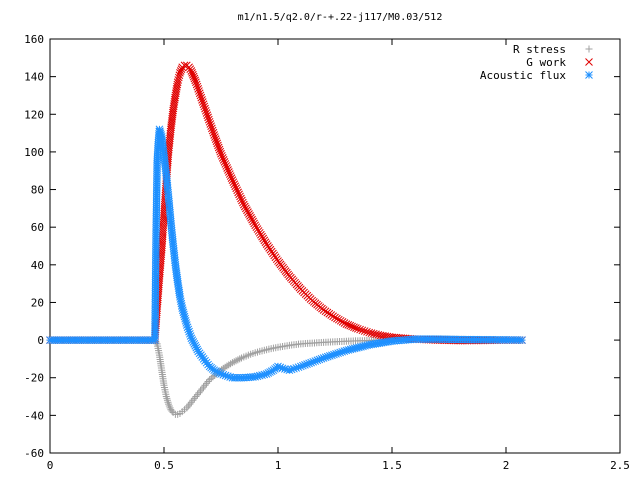  What do you see at coordinates (34, 77) in the screenshot?
I see `y-tick-label: 140` at bounding box center [34, 77].